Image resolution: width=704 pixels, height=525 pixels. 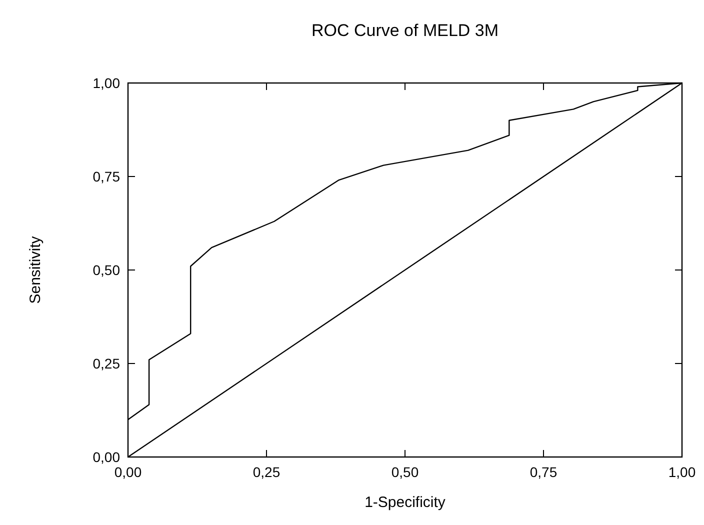 I want to click on chart-title: ROC Curve of MELD 3M, so click(x=405, y=30).